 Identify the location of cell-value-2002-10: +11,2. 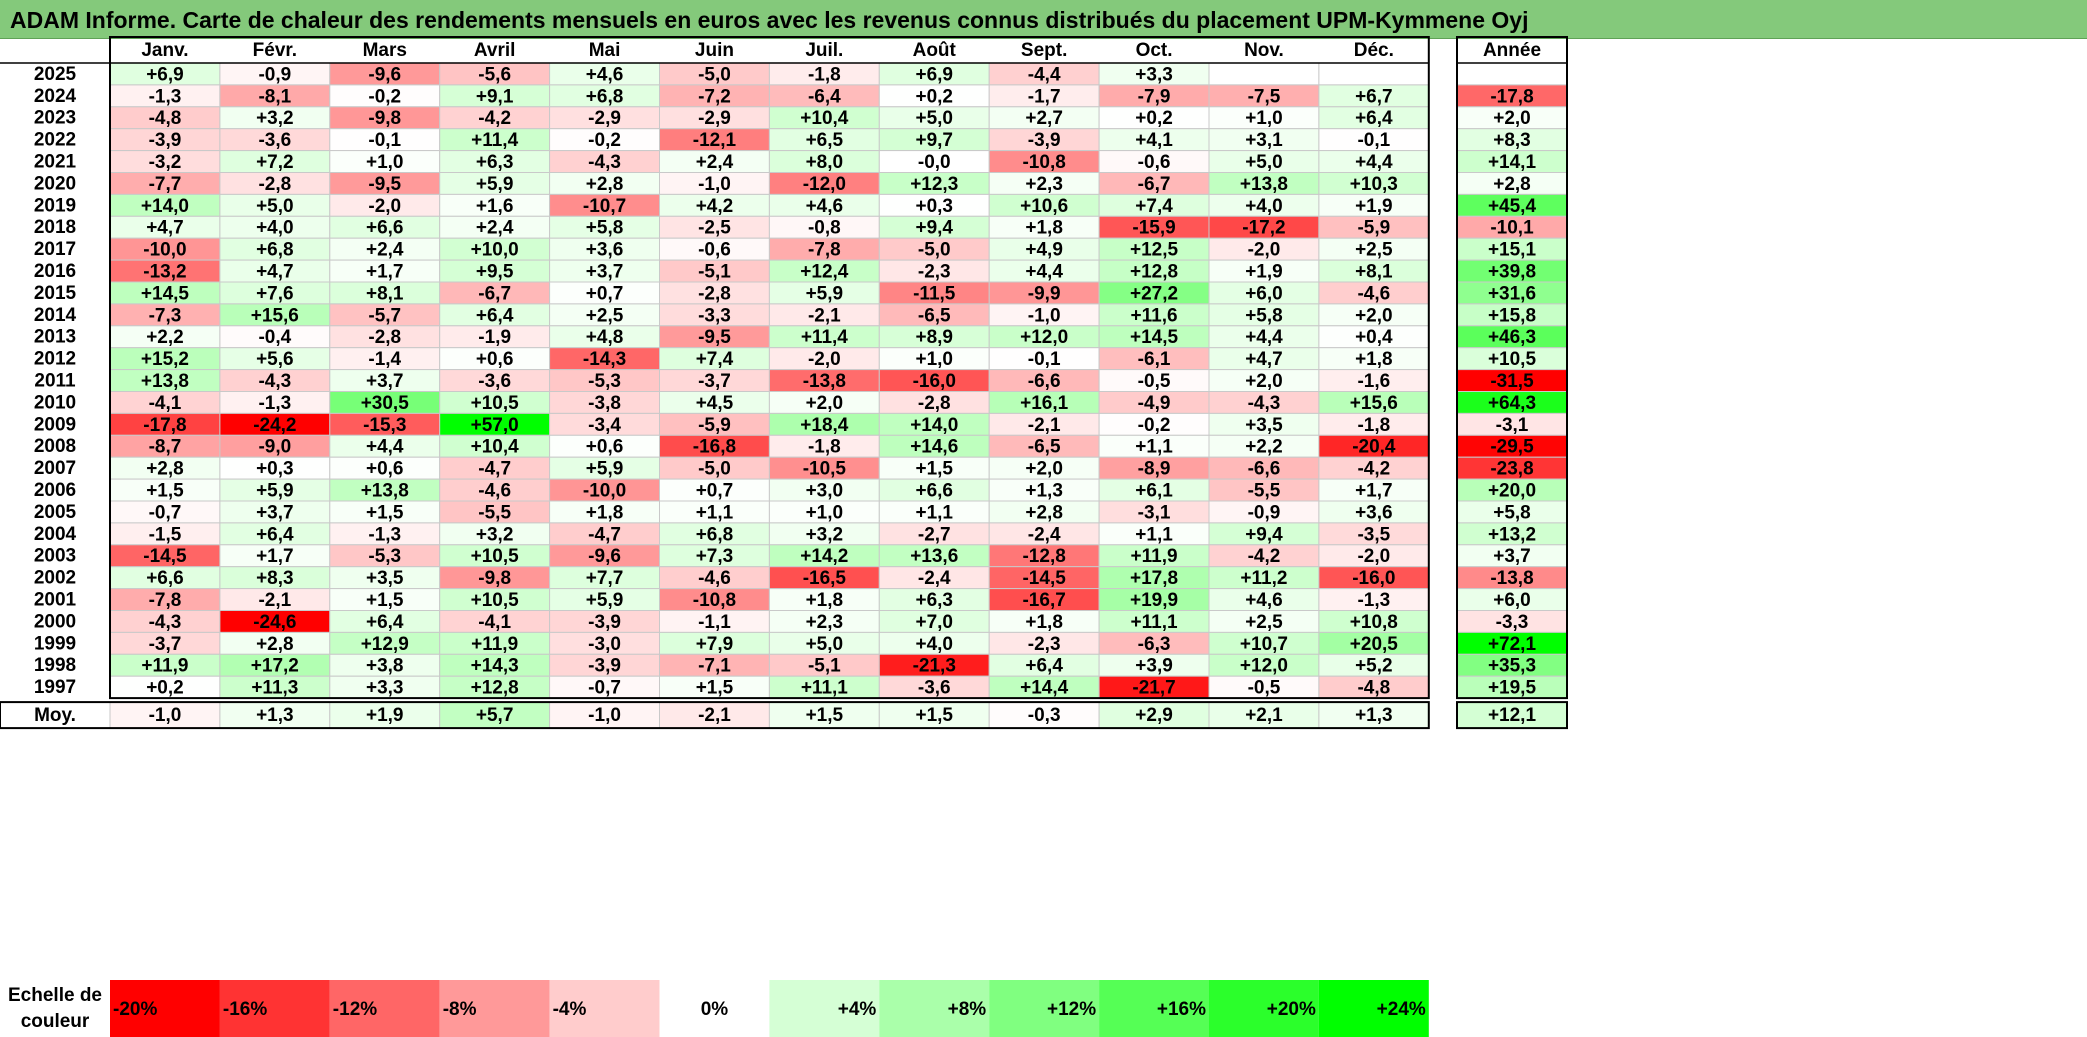
(1263, 578).